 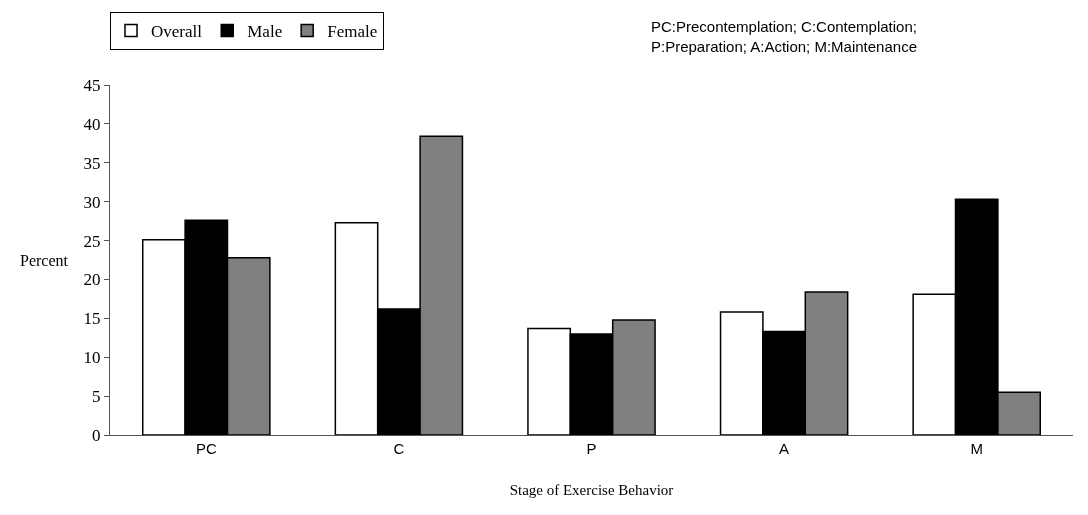 I want to click on y-tick-label: 20, so click(x=92, y=280).